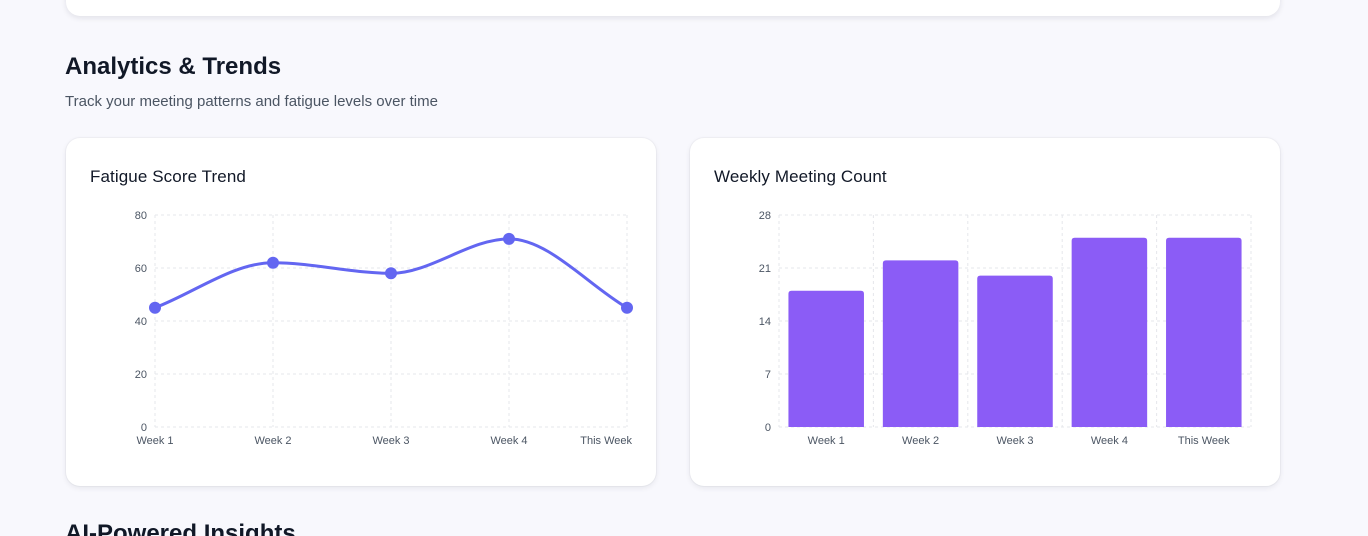 The height and width of the screenshot is (536, 1368). Describe the element at coordinates (168, 176) in the screenshot. I see `fatigue-trend-title: Fatigue Score Trend` at that location.